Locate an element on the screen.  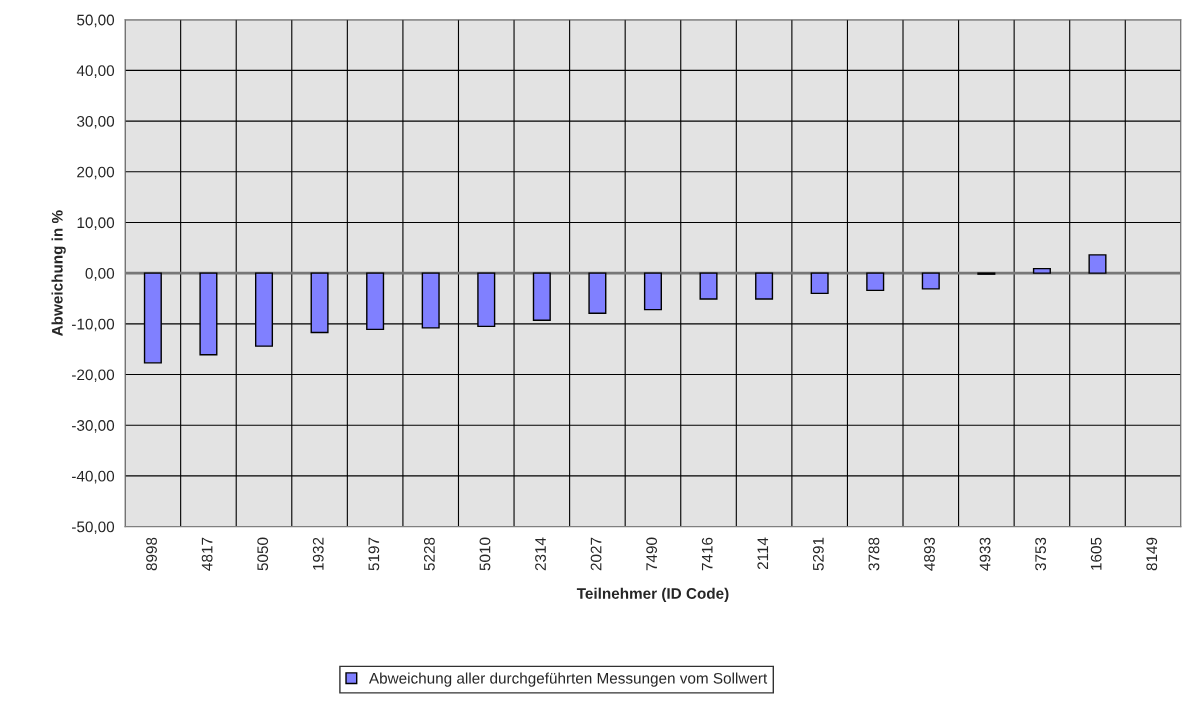
x-tick-label: 5228 is located at coordinates (429, 554).